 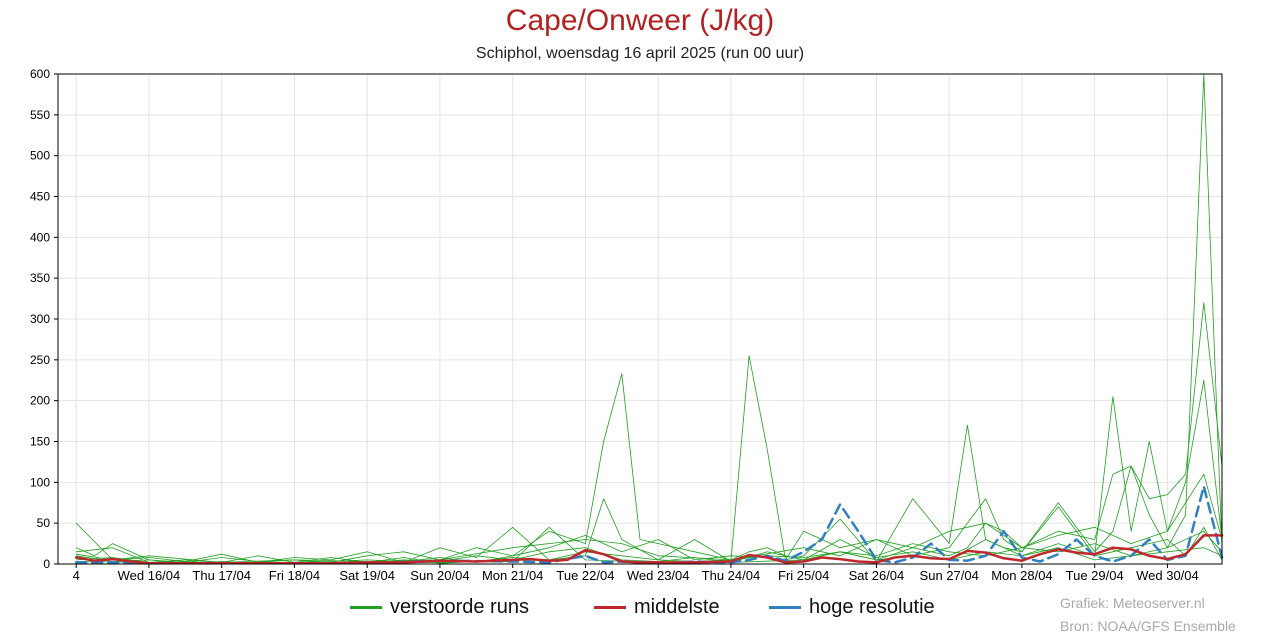 I want to click on y-tick-label: 300, so click(x=40, y=319).